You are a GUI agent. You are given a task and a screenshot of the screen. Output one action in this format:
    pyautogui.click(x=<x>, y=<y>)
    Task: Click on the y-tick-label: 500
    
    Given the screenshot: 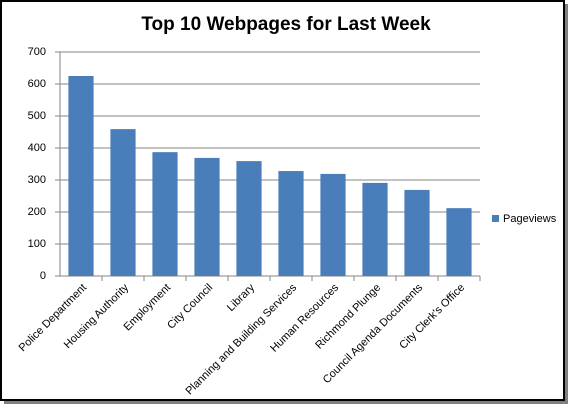 What is the action you would take?
    pyautogui.click(x=37, y=116)
    